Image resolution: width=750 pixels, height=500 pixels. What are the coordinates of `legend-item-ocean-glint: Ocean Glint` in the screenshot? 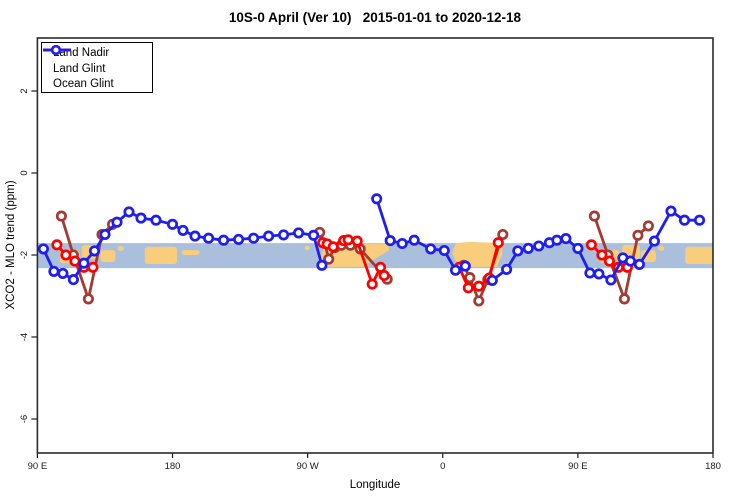 It's located at (97, 68).